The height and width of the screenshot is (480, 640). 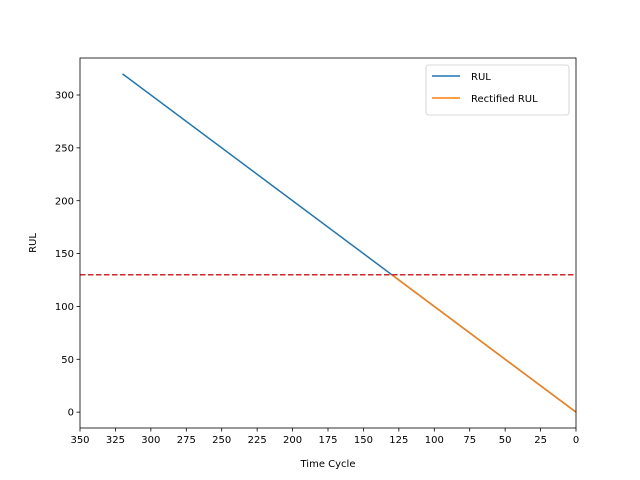 What do you see at coordinates (434, 440) in the screenshot?
I see `x-tick-label: 100` at bounding box center [434, 440].